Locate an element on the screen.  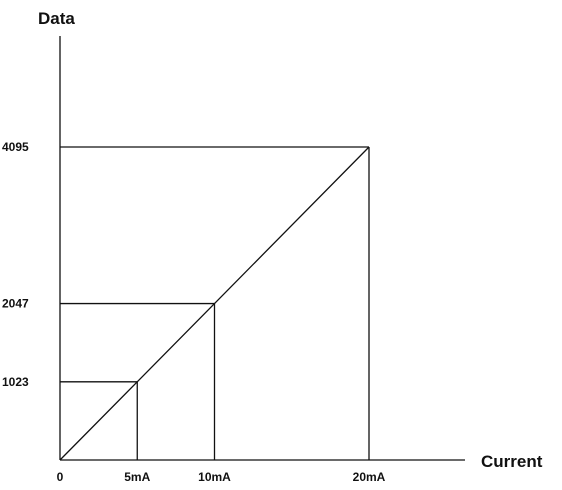
x-tick-label: 10mA is located at coordinates (214, 477).